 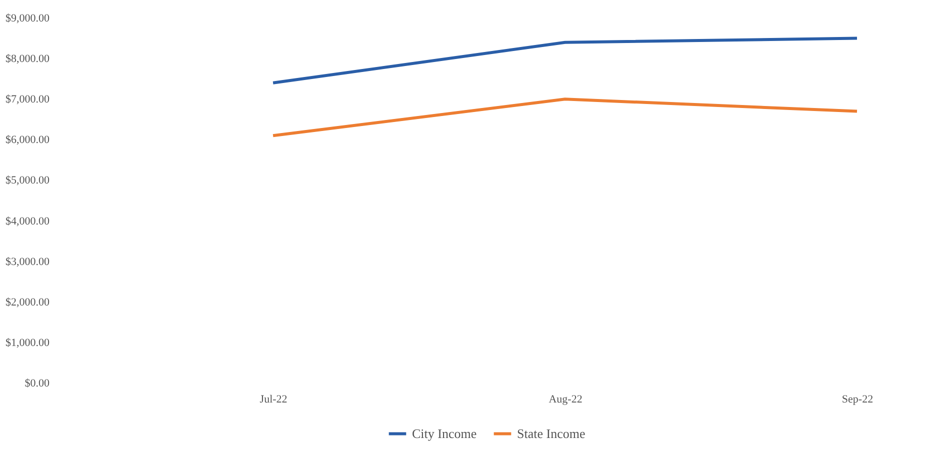 I want to click on y-tick-label: $2,000.00, so click(x=28, y=302).